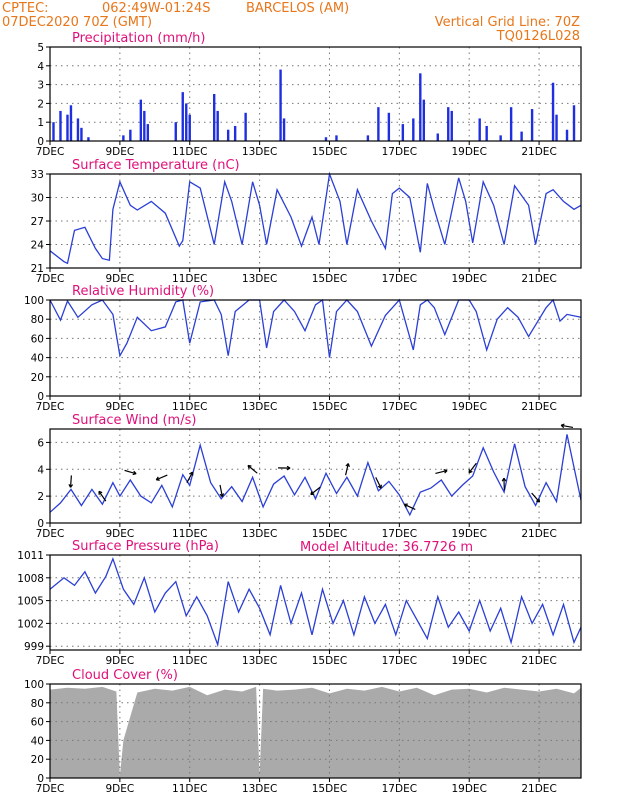 The height and width of the screenshot is (800, 618). I want to click on y-tick-label: 40, so click(37, 359).